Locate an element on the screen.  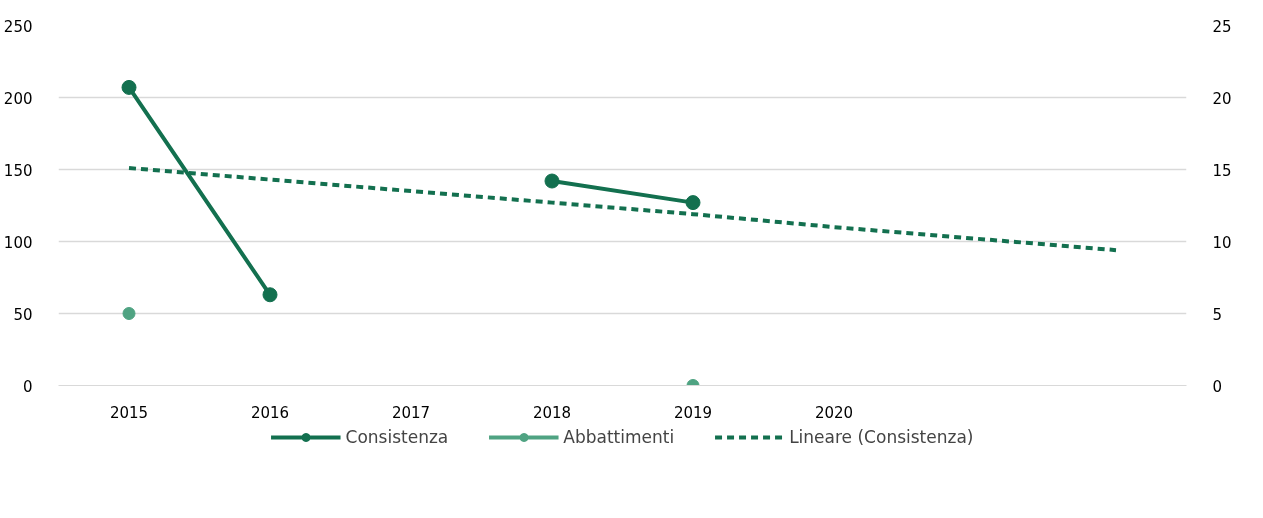
legend-label: Abbattimenti is located at coordinates (619, 437).